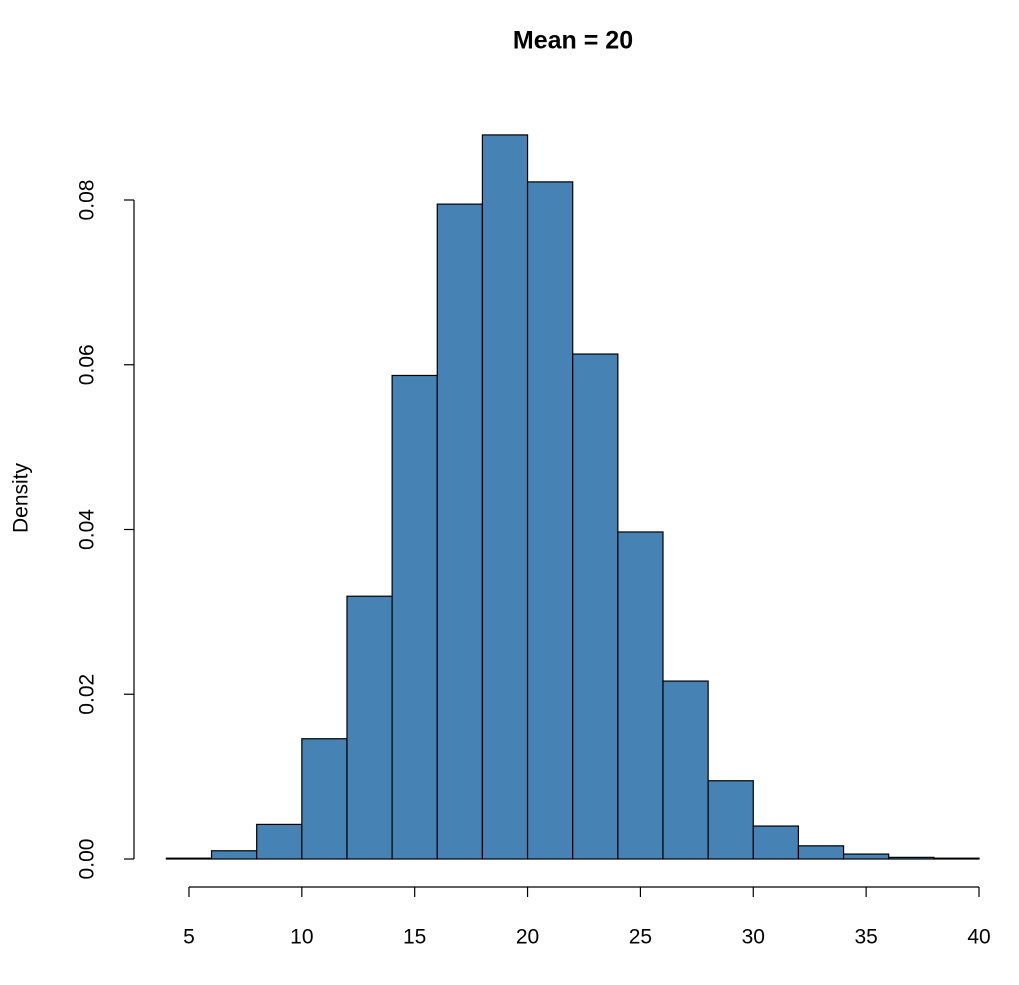 The height and width of the screenshot is (985, 1019). Describe the element at coordinates (753, 937) in the screenshot. I see `x-tick-label: 30` at that location.